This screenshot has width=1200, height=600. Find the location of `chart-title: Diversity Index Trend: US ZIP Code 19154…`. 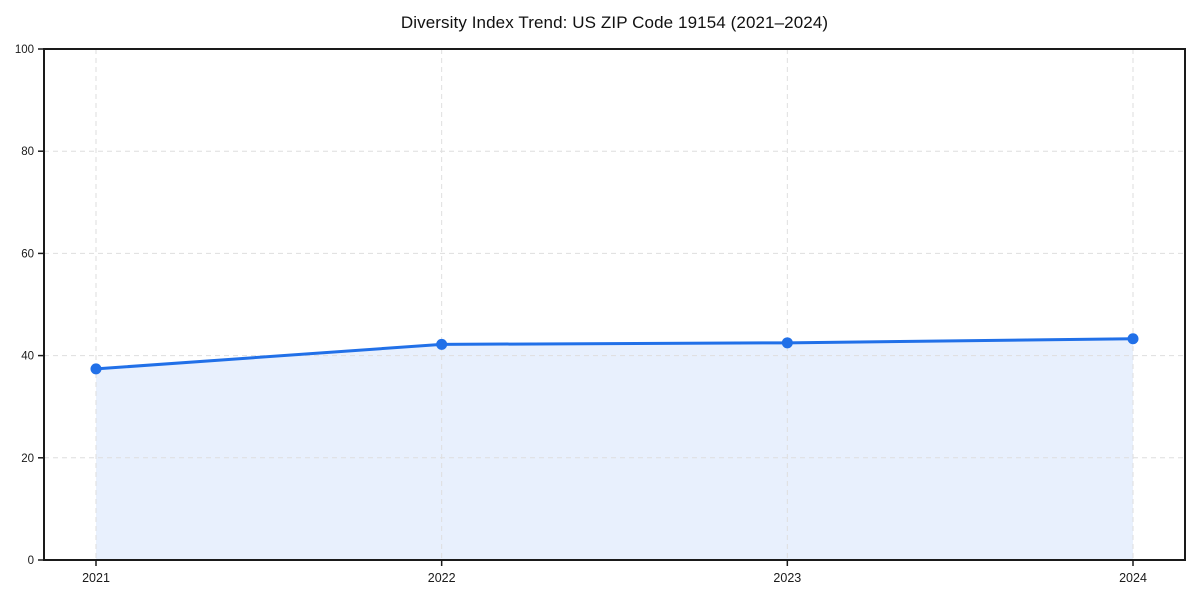

chart-title: Diversity Index Trend: US ZIP Code 19154… is located at coordinates (614, 22).